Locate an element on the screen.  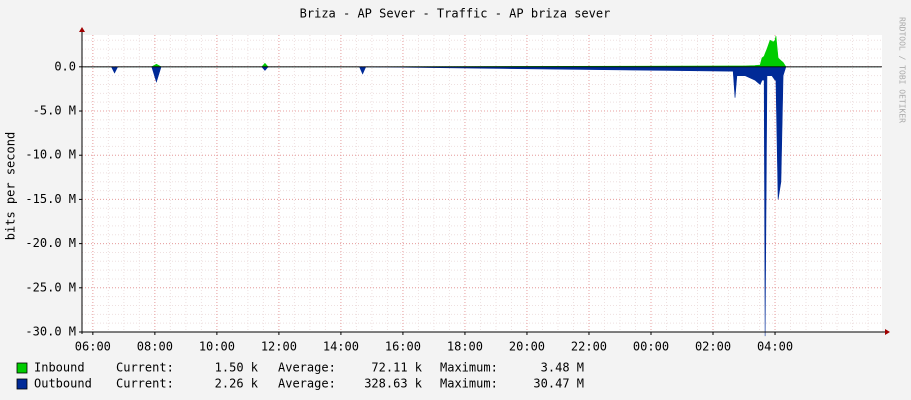
x-tick-label: 18:00 is located at coordinates (465, 347).